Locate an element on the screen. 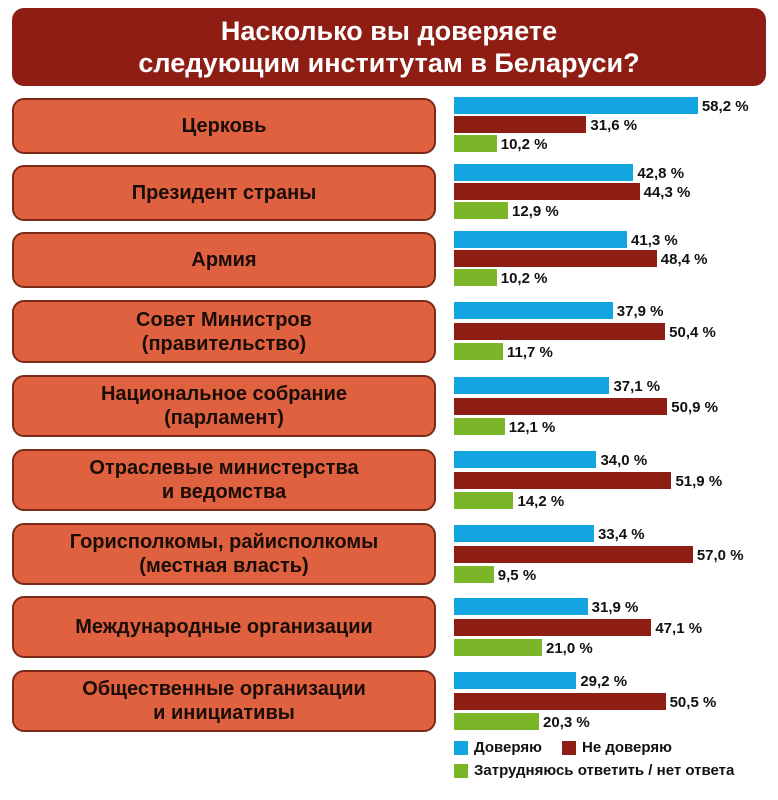  category-label-line: и ведомства is located at coordinates (224, 492).